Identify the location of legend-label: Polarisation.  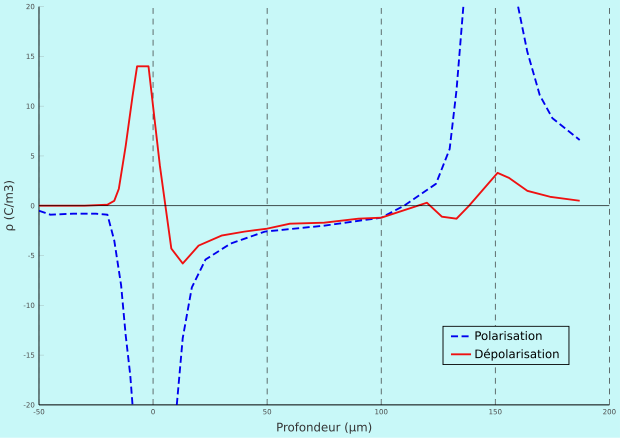
(508, 335).